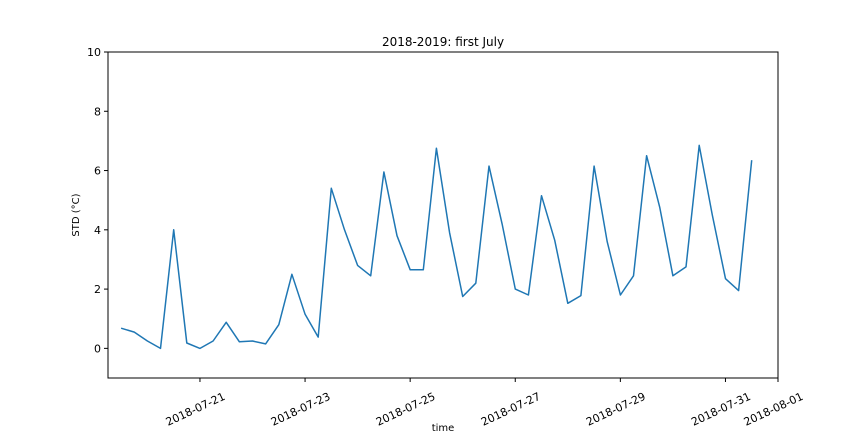 The image size is (864, 436). I want to click on chart-title: 2018-2019: first July, so click(443, 42).